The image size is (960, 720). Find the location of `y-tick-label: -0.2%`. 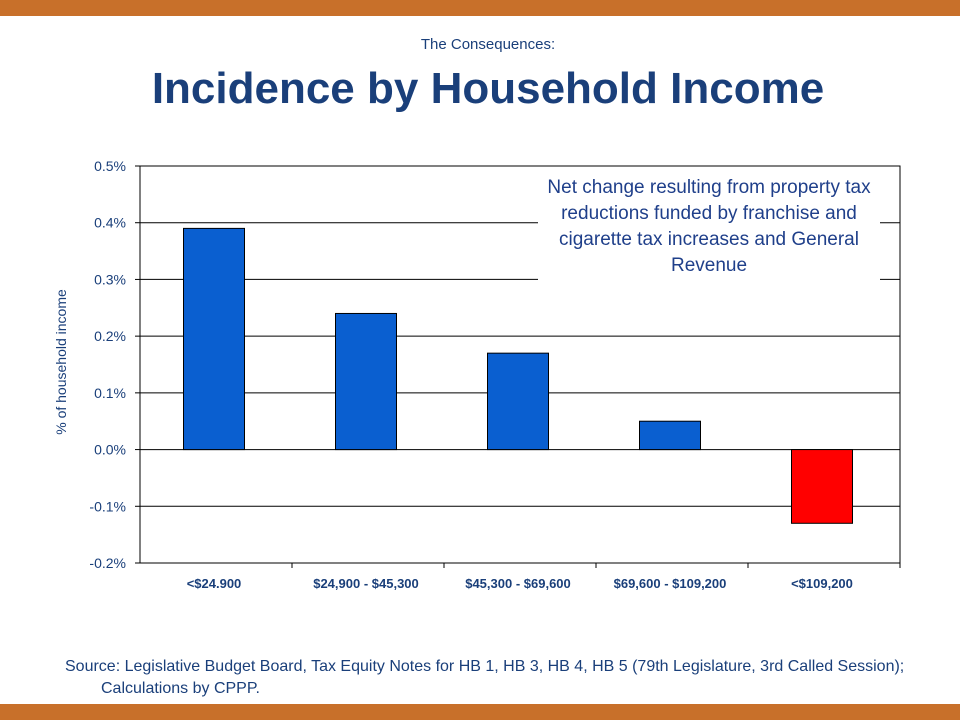

y-tick-label: -0.2% is located at coordinates (107, 563).